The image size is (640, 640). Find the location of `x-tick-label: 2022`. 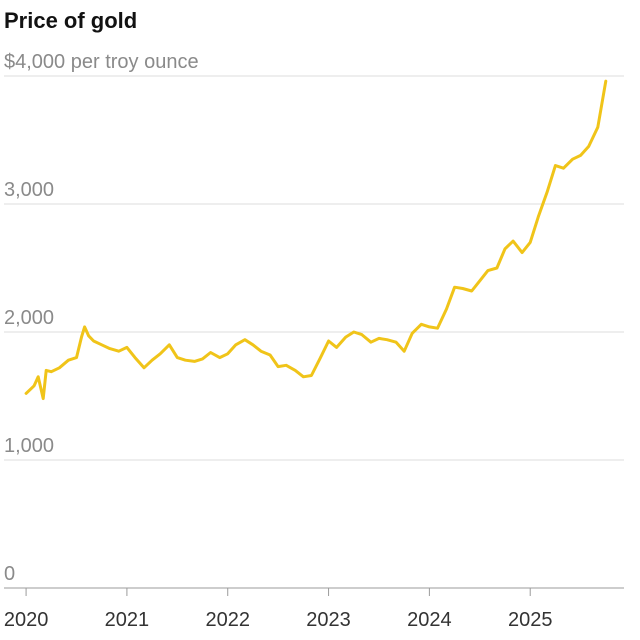

x-tick-label: 2022 is located at coordinates (227, 620).